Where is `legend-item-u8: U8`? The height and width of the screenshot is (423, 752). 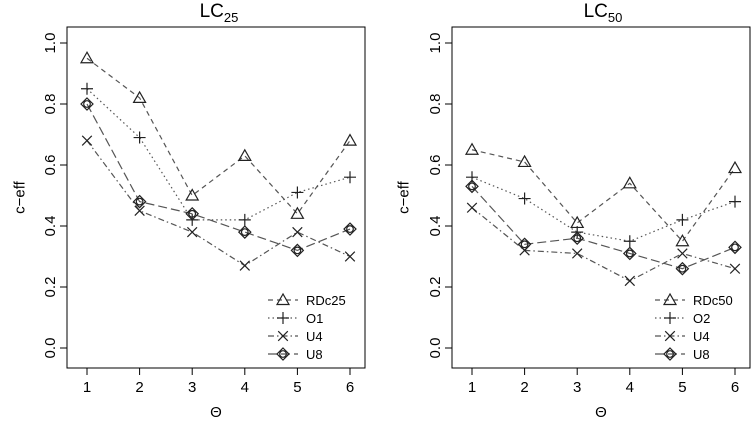 legend-item-u8: U8 is located at coordinates (682, 354).